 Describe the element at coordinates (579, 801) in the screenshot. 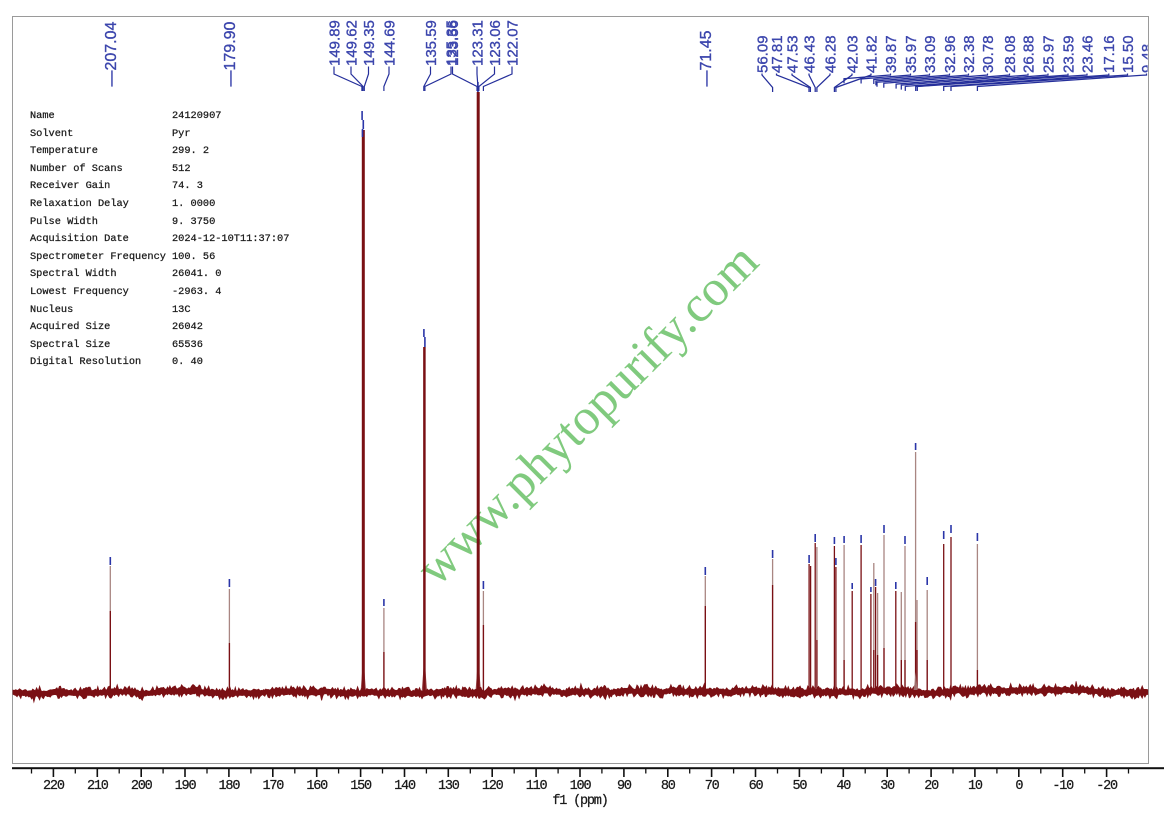

I see `svg-text: f1 (ppm)` at that location.